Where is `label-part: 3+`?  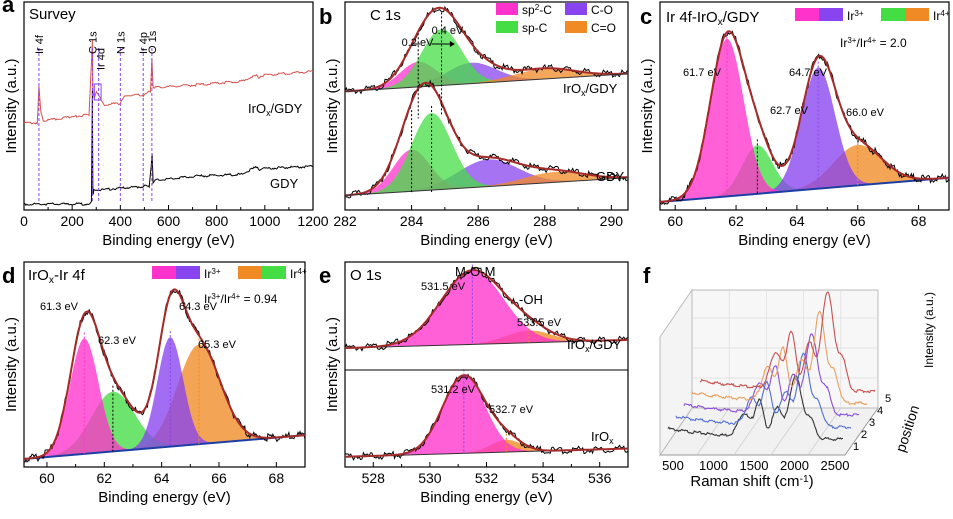 label-part: 3+ is located at coordinates (215, 296).